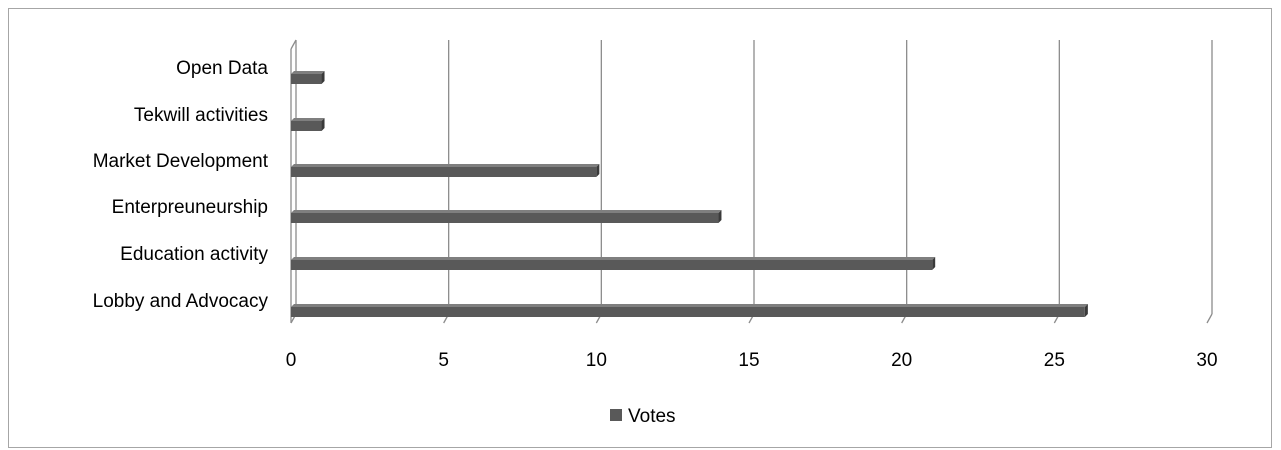  I want to click on category-label: Market Development, so click(181, 161).